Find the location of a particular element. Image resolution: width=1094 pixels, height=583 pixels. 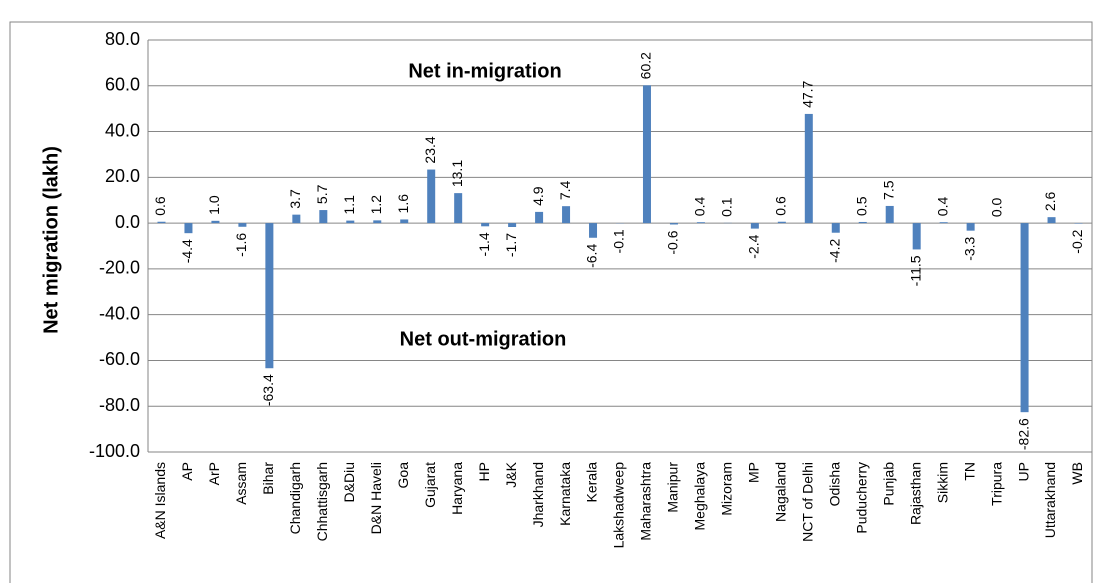

value-label: 4.9 is located at coordinates (538, 196).